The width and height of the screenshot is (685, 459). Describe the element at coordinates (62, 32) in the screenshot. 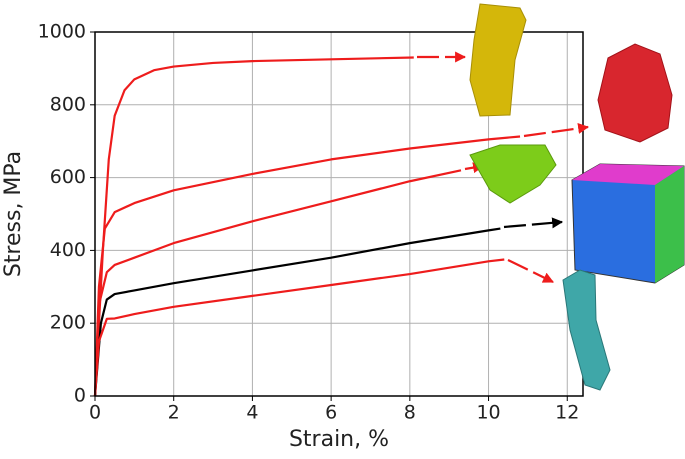

I see `y-tick-label: 1000` at that location.